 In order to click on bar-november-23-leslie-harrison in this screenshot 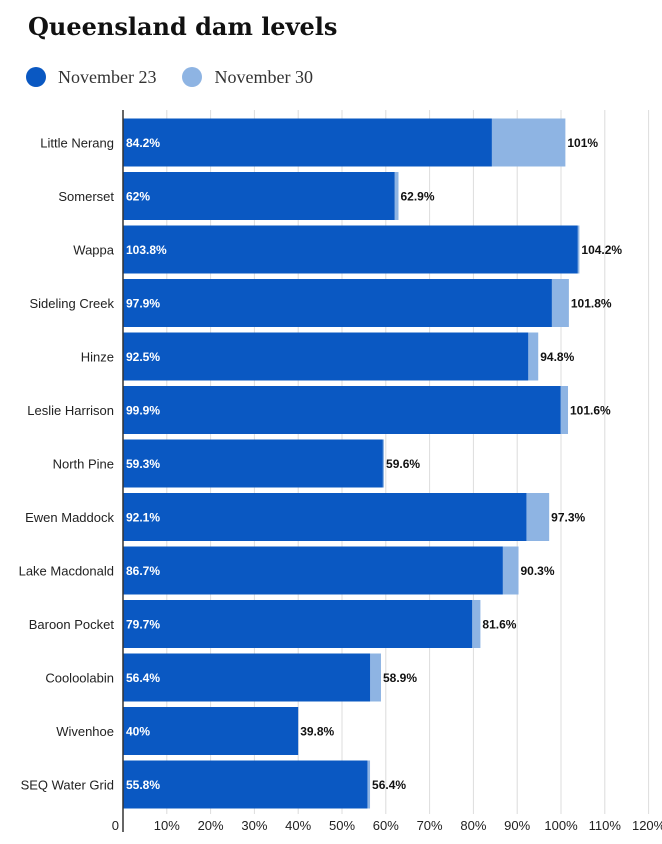, I will do `click(342, 410)`.